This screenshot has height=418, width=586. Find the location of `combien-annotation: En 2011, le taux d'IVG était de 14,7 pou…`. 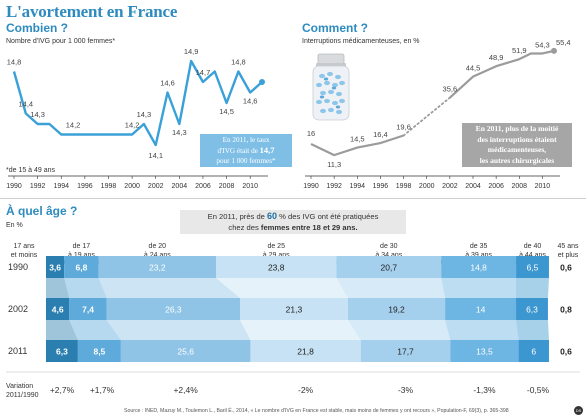

combien-annotation: En 2011, le taux d'IVG était de 14,7 pou… is located at coordinates (246, 150).